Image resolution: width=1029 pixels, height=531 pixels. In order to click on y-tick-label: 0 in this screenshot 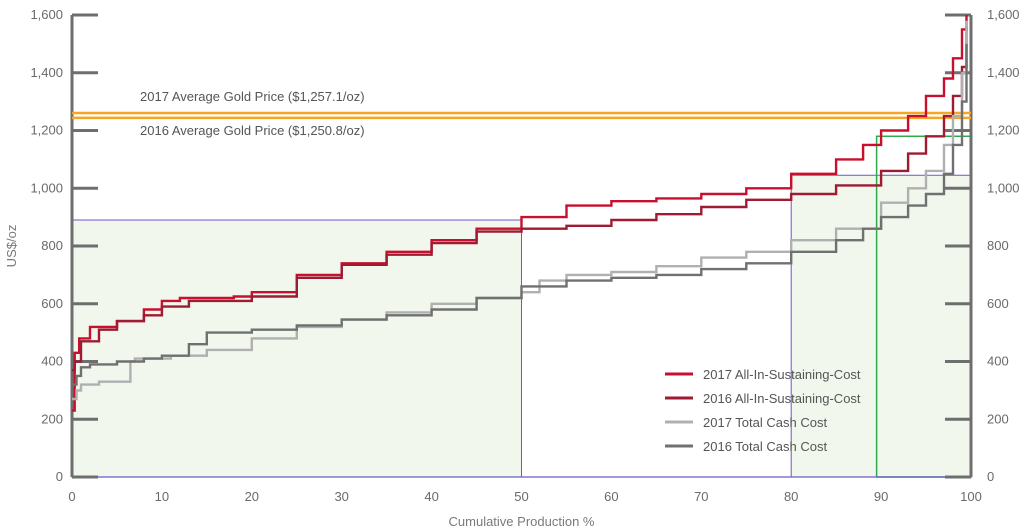, I will do `click(59, 476)`.